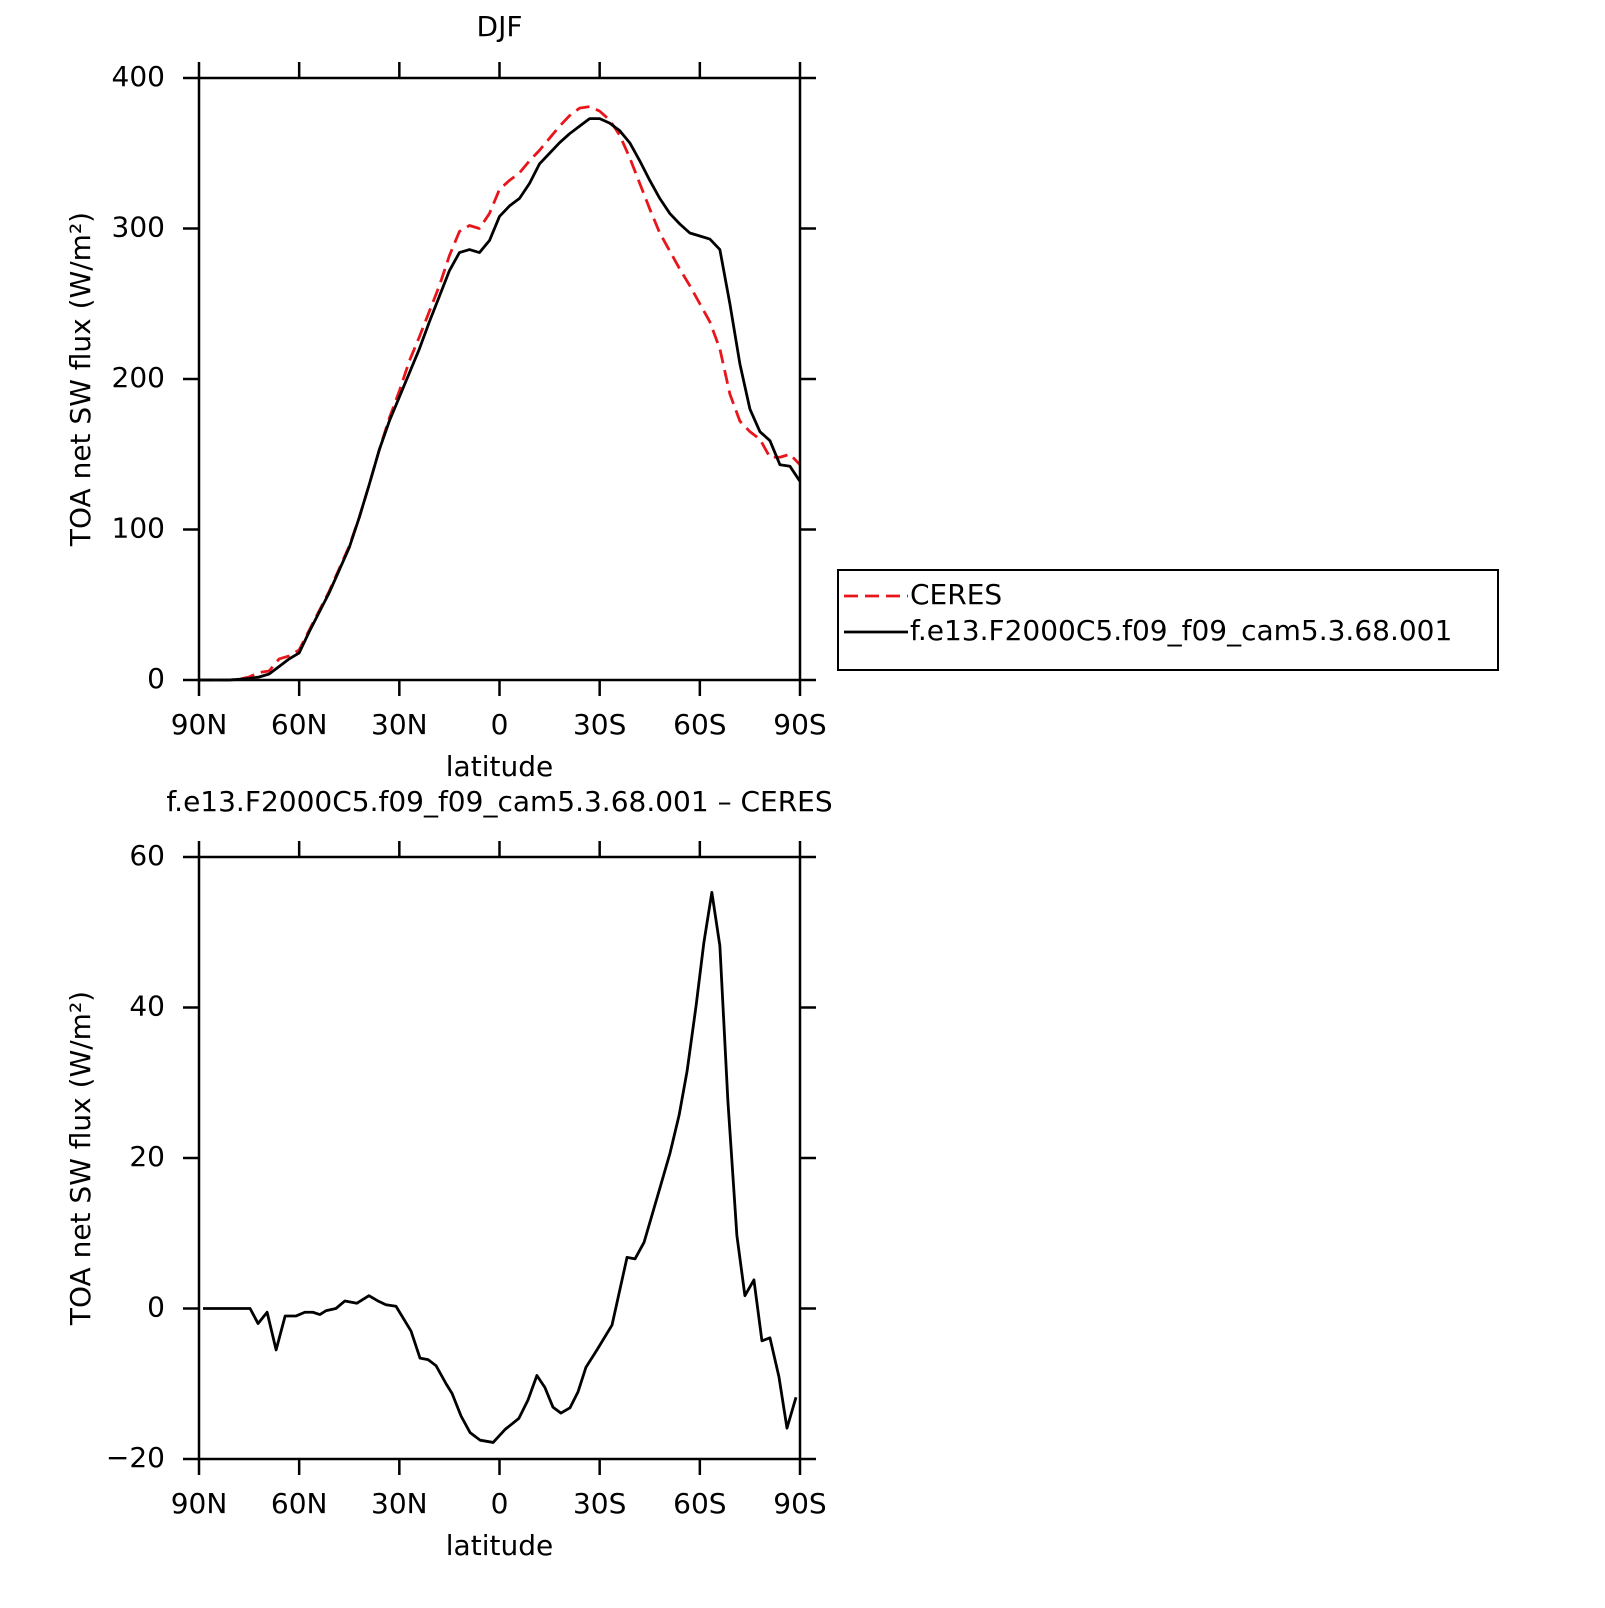 This screenshot has height=1608, width=1605. Describe the element at coordinates (500, 26) in the screenshot. I see `chart-title: DJF` at that location.